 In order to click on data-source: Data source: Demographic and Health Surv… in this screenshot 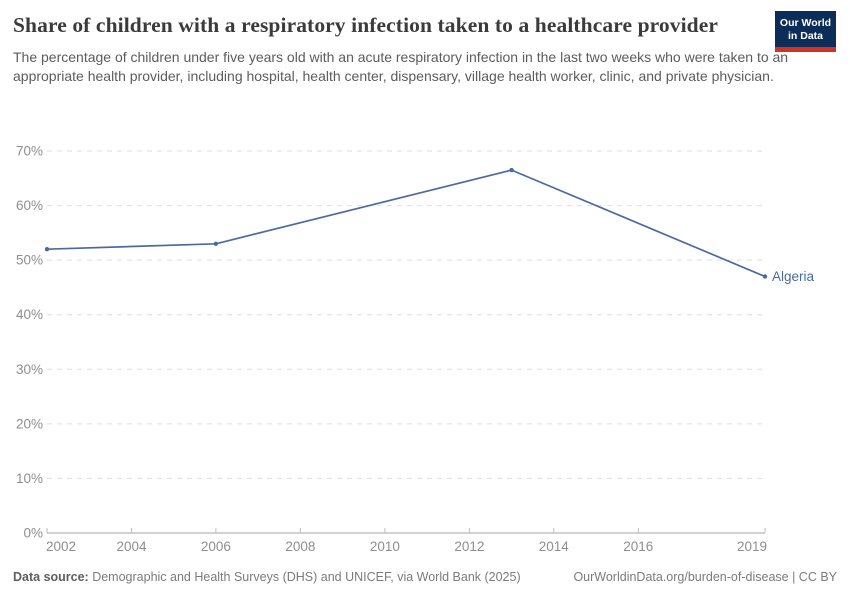, I will do `click(267, 577)`.